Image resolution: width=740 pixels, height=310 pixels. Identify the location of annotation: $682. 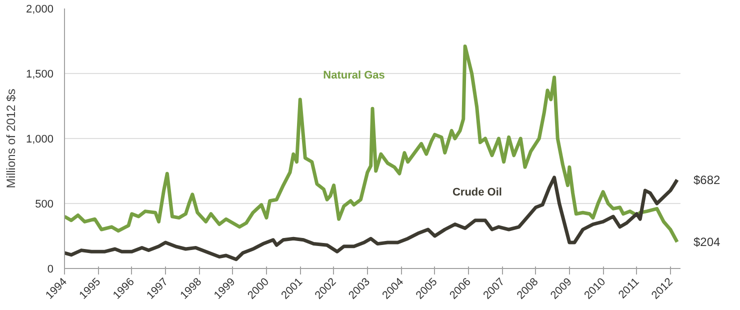
(707, 179).